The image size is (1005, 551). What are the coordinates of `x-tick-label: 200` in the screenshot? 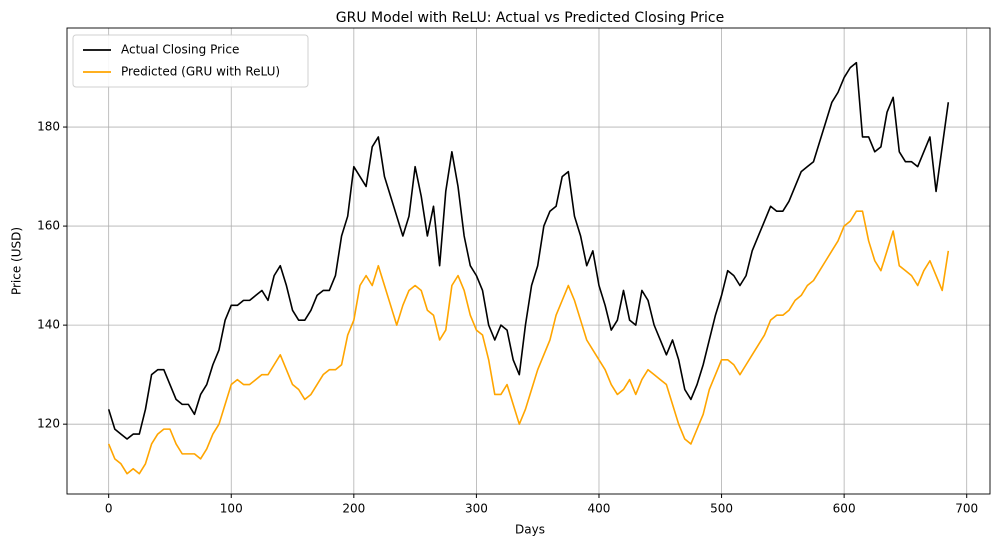 It's located at (353, 509).